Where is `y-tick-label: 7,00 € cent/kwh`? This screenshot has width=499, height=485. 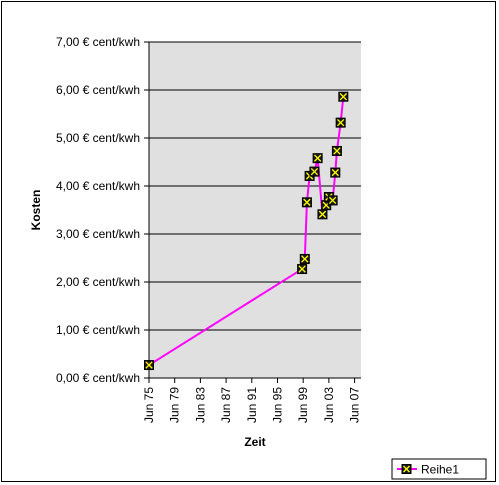
y-tick-label: 7,00 € cent/kwh is located at coordinates (98, 42).